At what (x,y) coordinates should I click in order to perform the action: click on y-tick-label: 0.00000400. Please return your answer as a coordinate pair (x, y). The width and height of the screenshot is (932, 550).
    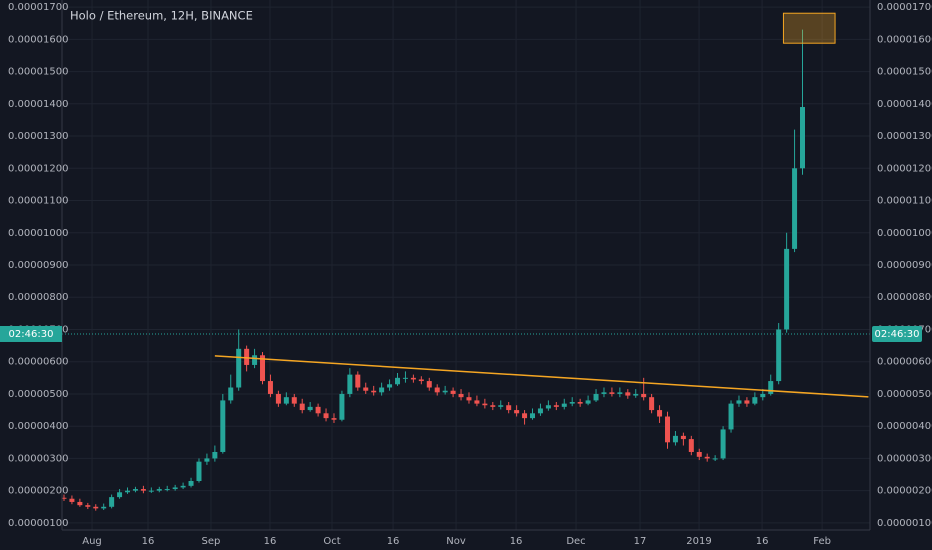
    Looking at the image, I should click on (38, 426).